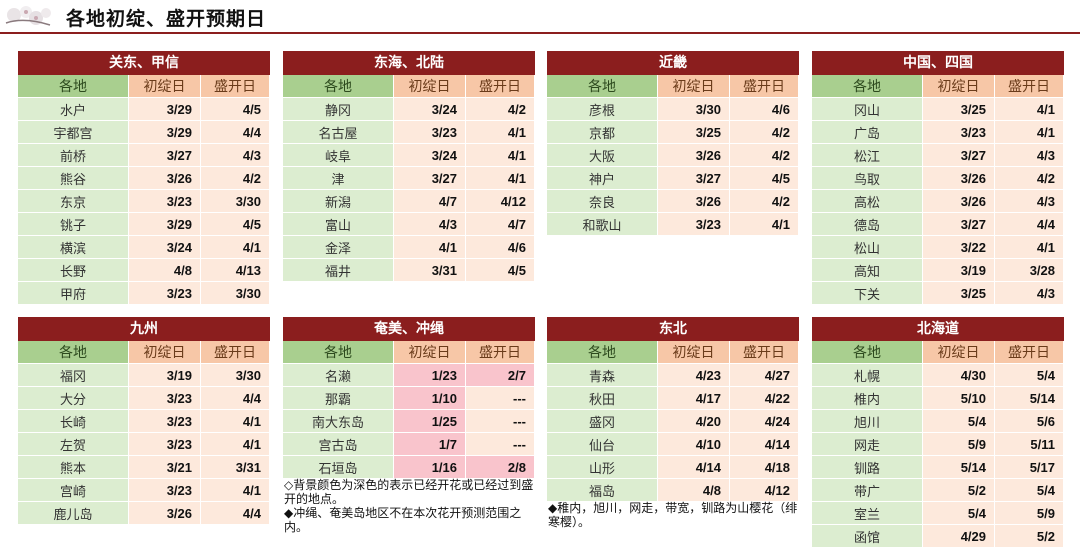  What do you see at coordinates (409, 63) in the screenshot?
I see `region-title: 东海、北陆` at bounding box center [409, 63].